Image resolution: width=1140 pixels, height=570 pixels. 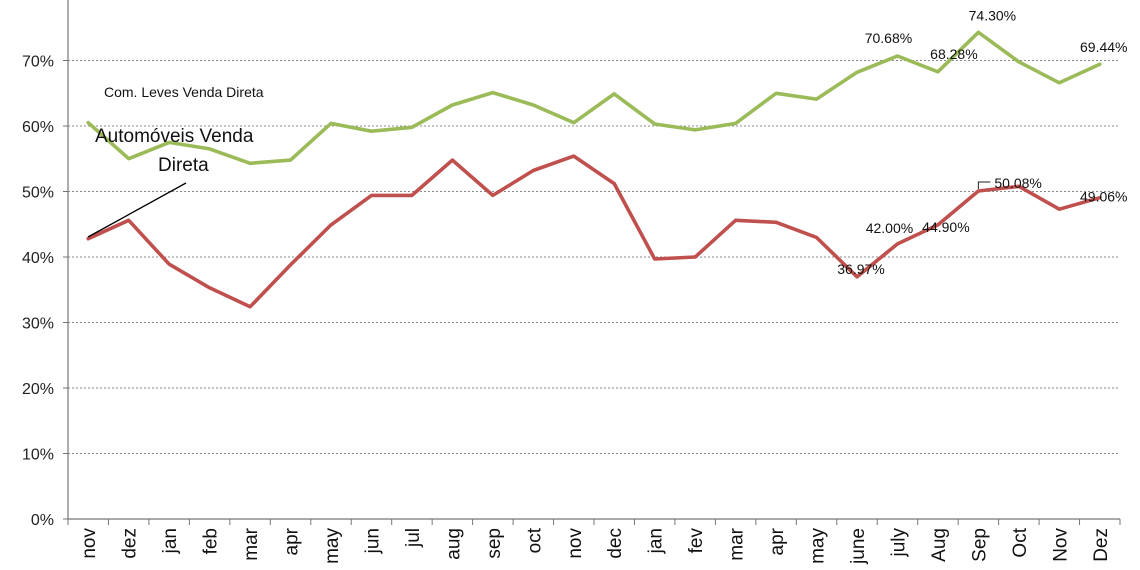 I want to click on x-tick-label: dez, so click(x=130, y=543).